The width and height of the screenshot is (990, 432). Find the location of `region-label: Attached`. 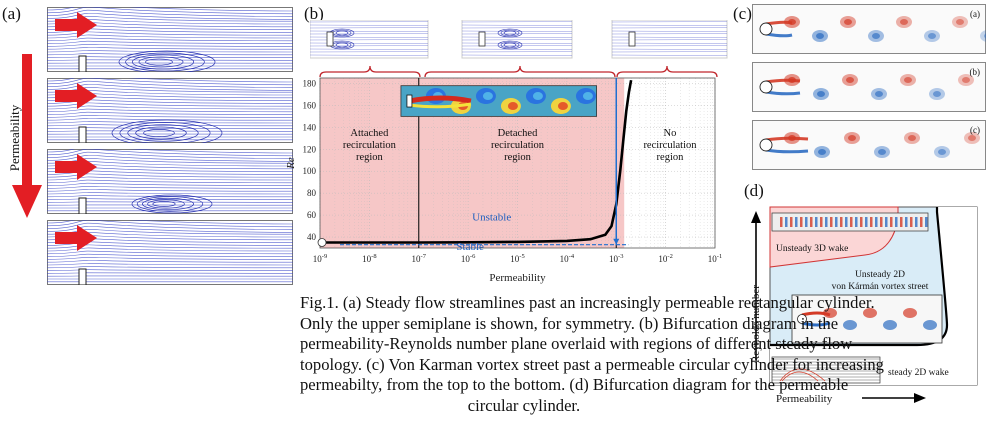

region-label: Attached is located at coordinates (369, 133).